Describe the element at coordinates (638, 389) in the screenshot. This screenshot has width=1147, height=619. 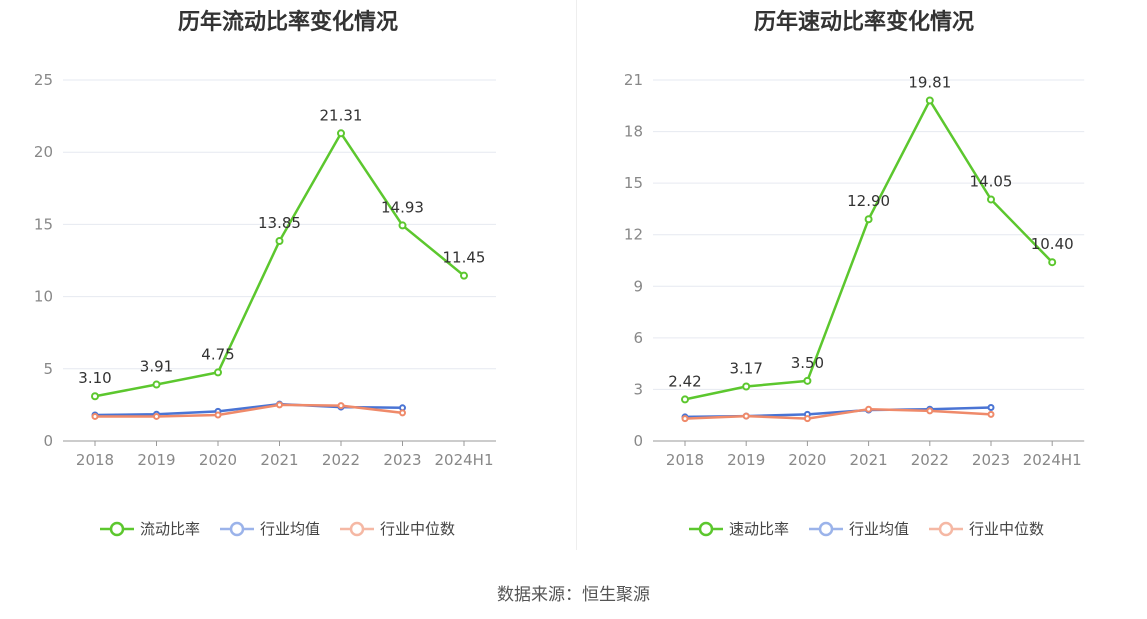
I see `y-tick-label: 3` at that location.